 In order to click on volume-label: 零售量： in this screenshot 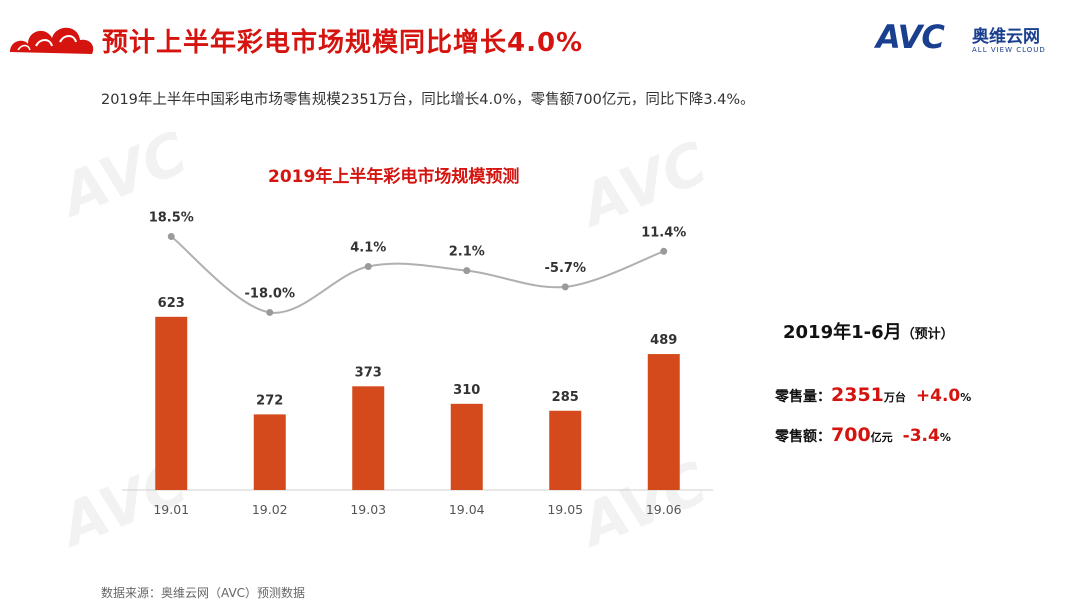, I will do `click(803, 397)`.